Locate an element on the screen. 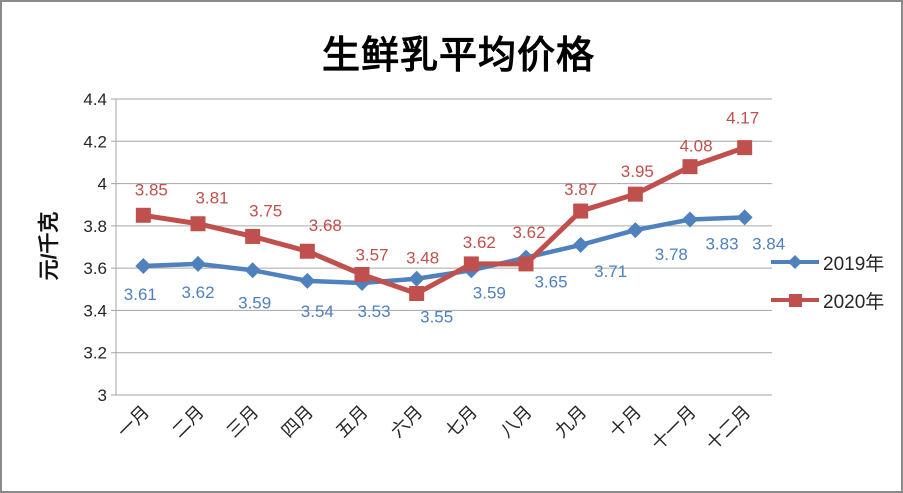  legend-item-2020: 2020年 is located at coordinates (827, 300).